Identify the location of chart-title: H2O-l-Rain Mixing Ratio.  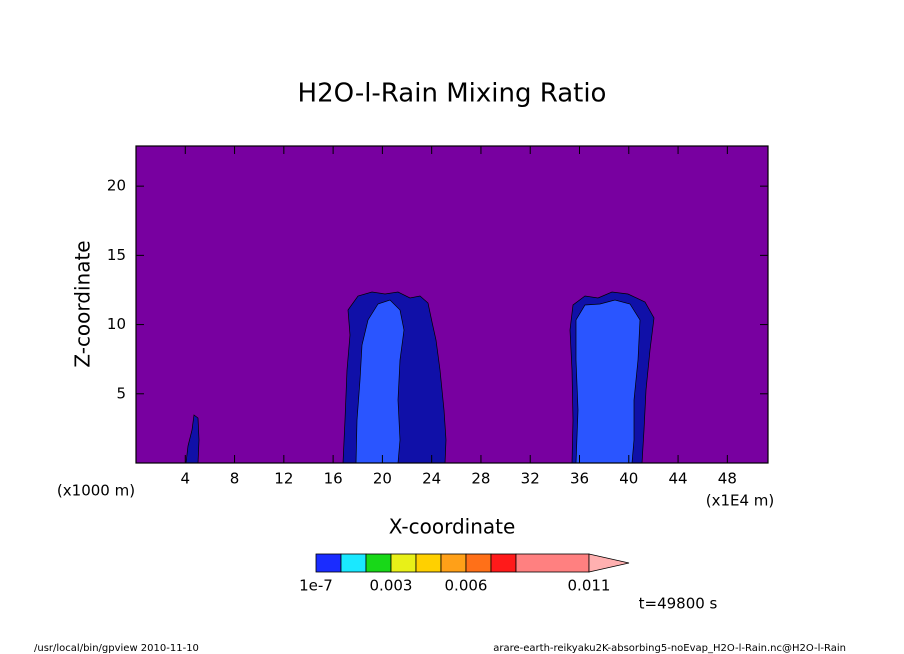
(452, 94).